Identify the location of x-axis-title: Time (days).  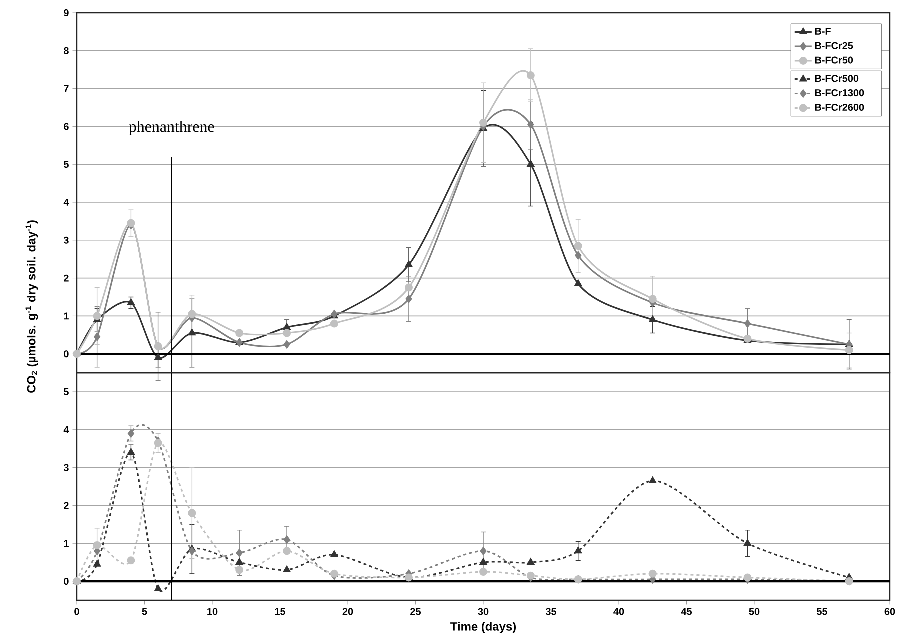
(483, 628).